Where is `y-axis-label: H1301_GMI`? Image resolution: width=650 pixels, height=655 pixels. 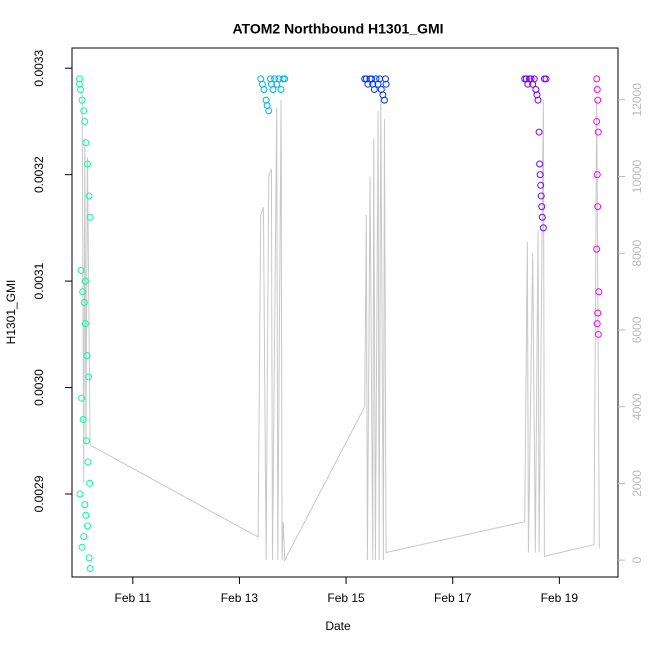
y-axis-label: H1301_GMI is located at coordinates (11, 312).